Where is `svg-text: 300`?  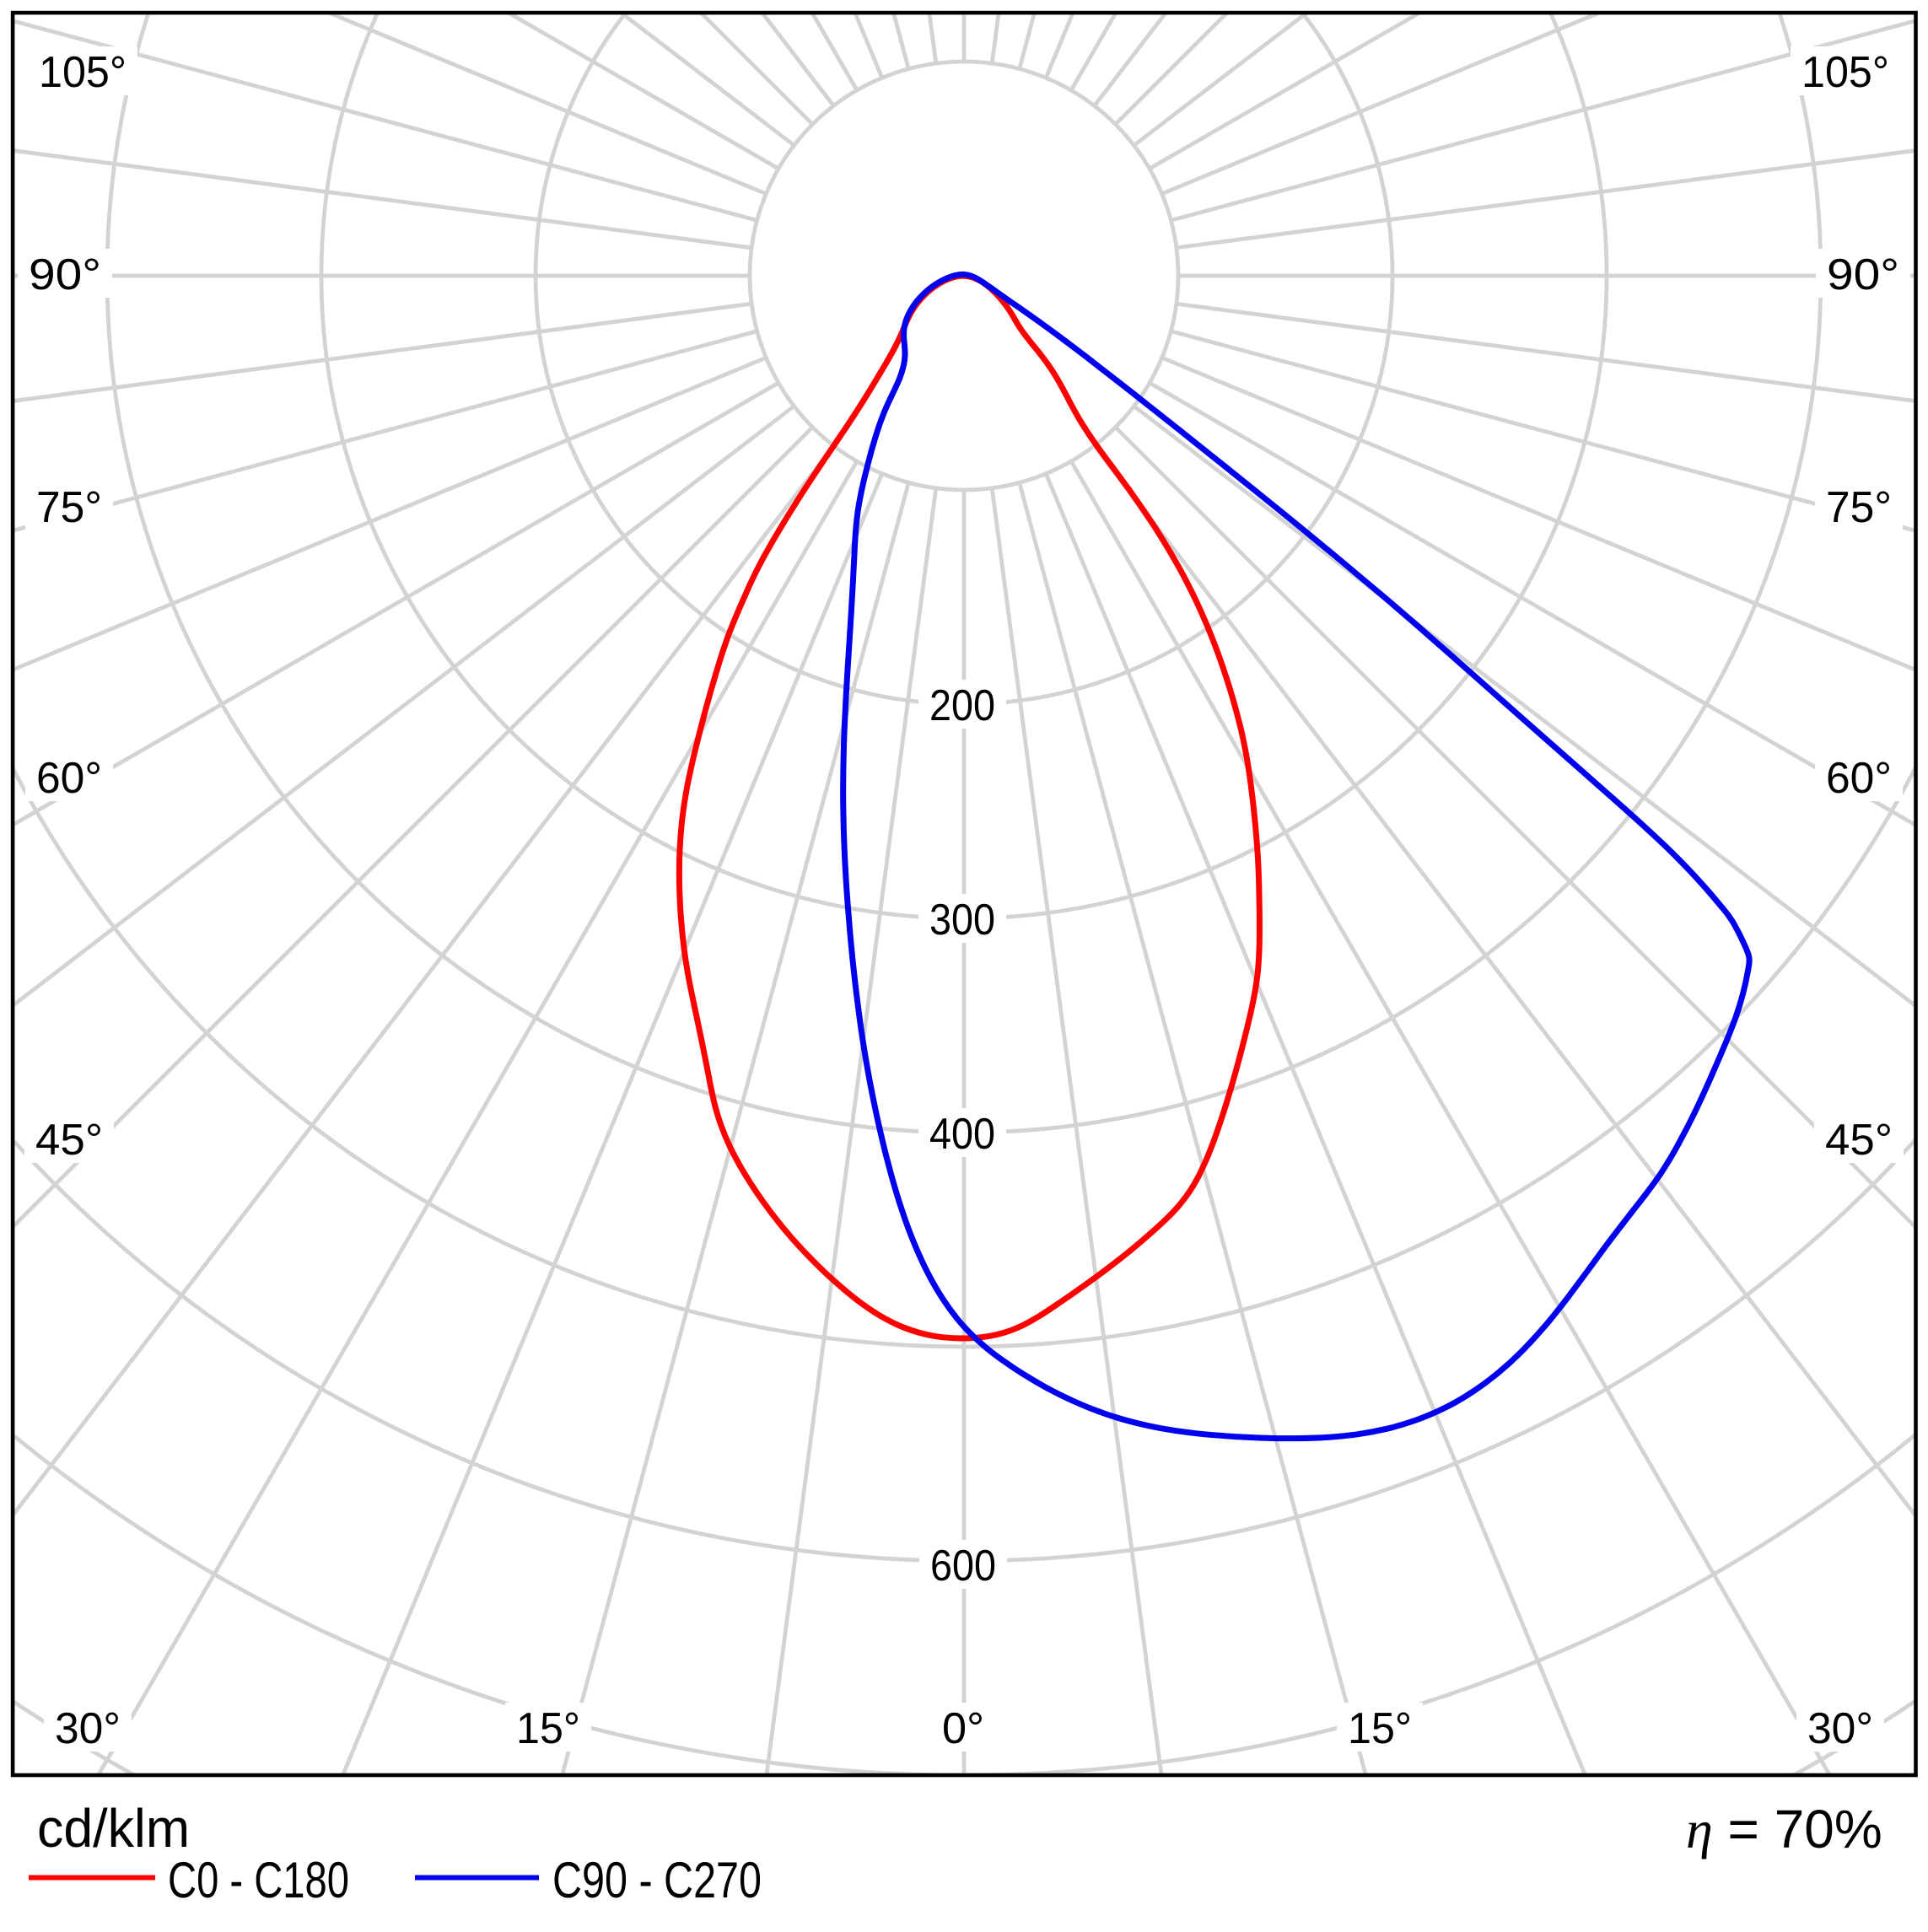
svg-text: 300 is located at coordinates (962, 920).